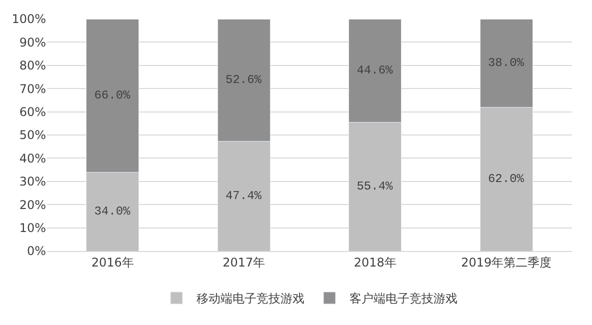 This screenshot has width=592, height=325. Describe the element at coordinates (32, 89) in the screenshot. I see `y-tick-label: 70%` at that location.